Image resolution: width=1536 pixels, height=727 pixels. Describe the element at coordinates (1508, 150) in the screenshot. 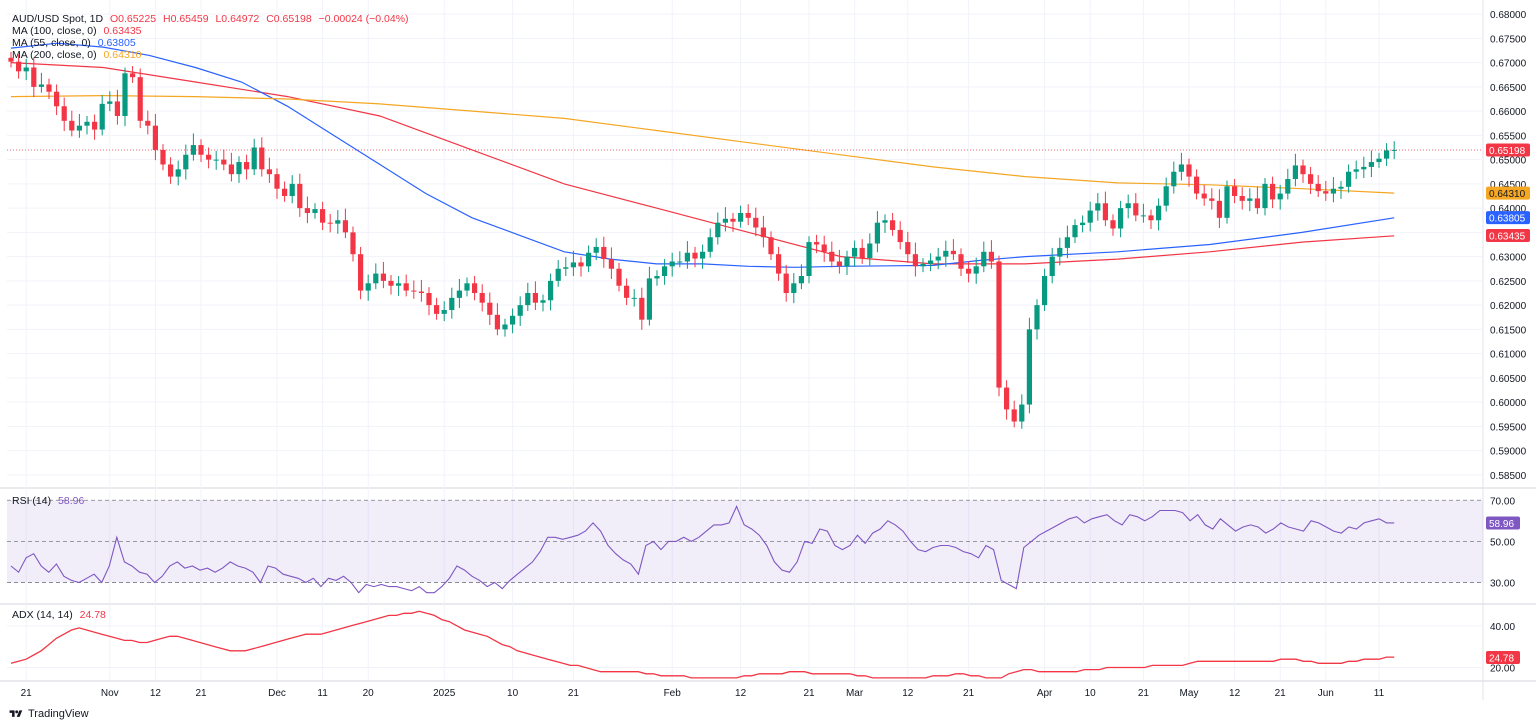

I see `last-price-badge` at that location.